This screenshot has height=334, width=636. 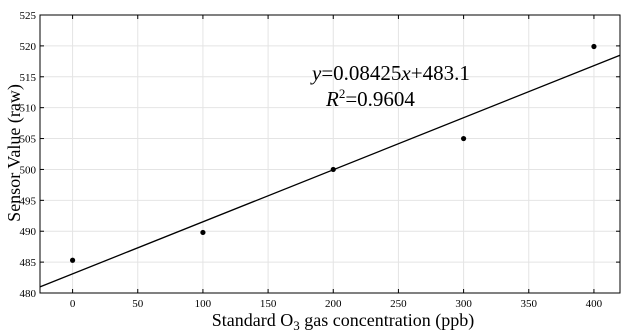 I want to click on x-tick-label: 350, so click(x=529, y=304).